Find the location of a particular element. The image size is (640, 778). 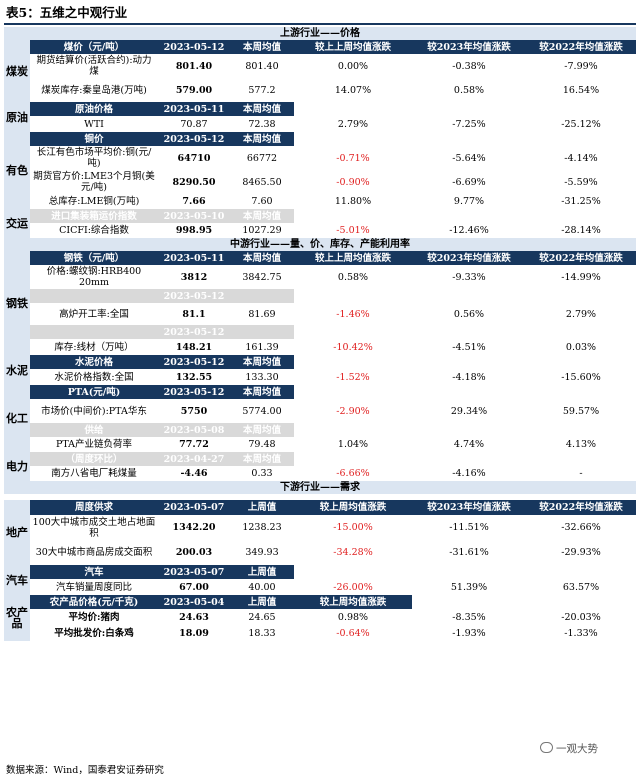

row-value: 7.66 is located at coordinates (194, 201).